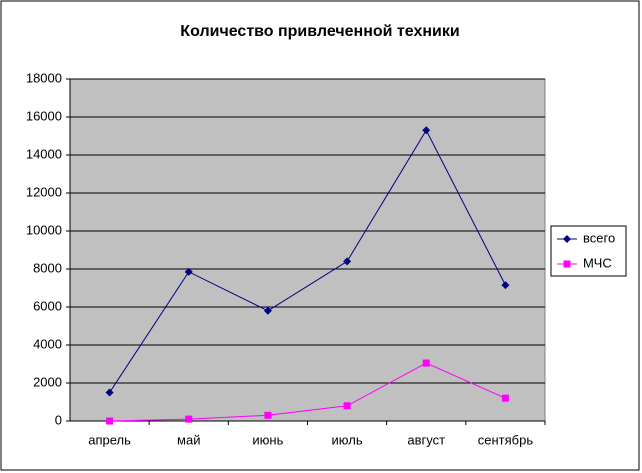 The image size is (642, 473). Describe the element at coordinates (426, 439) in the screenshot. I see `x-tick-label: август` at that location.